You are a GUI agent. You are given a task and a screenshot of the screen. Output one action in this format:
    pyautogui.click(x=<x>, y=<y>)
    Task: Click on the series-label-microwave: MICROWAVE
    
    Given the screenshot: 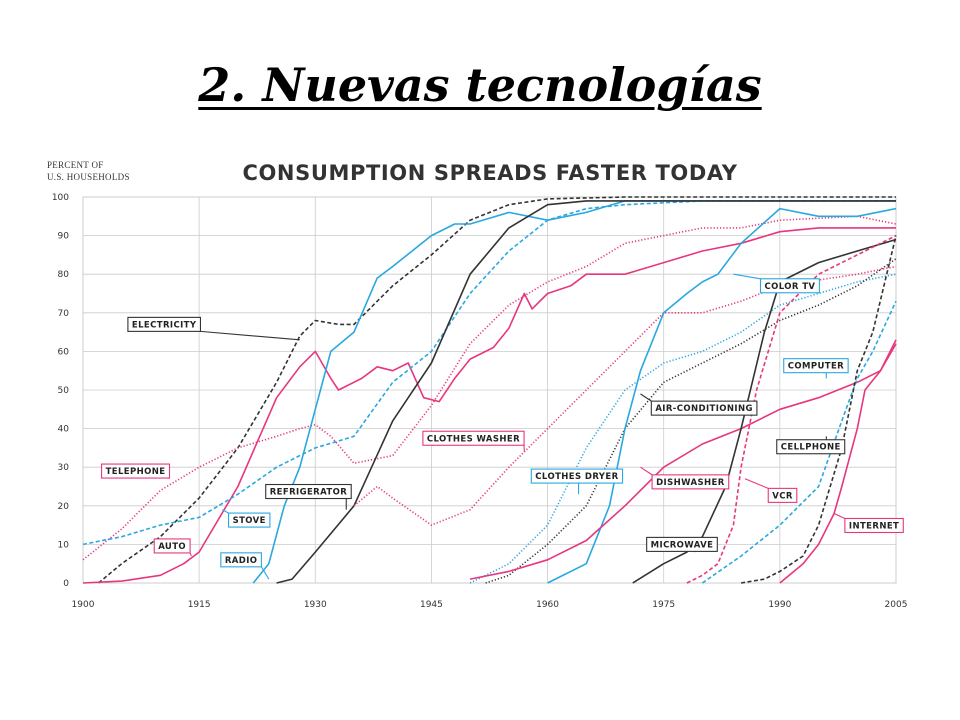 What is the action you would take?
    pyautogui.click(x=682, y=545)
    